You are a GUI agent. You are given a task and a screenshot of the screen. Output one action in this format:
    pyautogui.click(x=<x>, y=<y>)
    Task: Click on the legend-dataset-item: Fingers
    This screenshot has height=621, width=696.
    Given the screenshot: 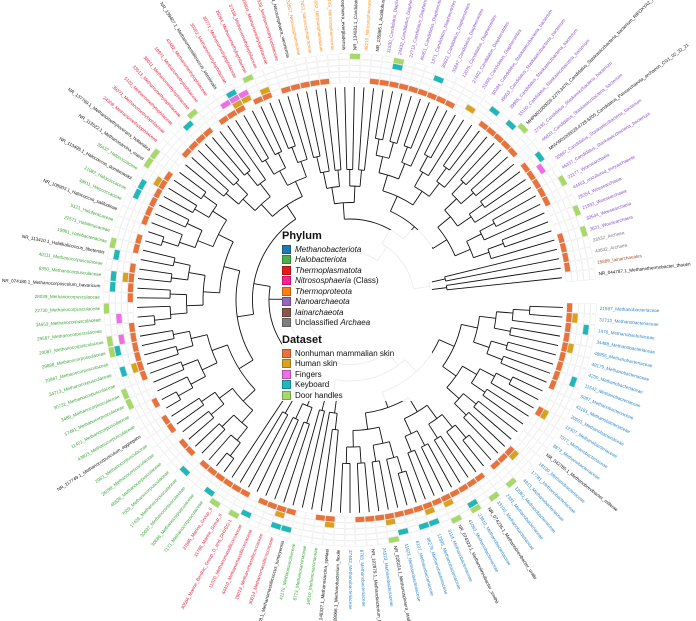 What is the action you would take?
    pyautogui.click(x=357, y=374)
    